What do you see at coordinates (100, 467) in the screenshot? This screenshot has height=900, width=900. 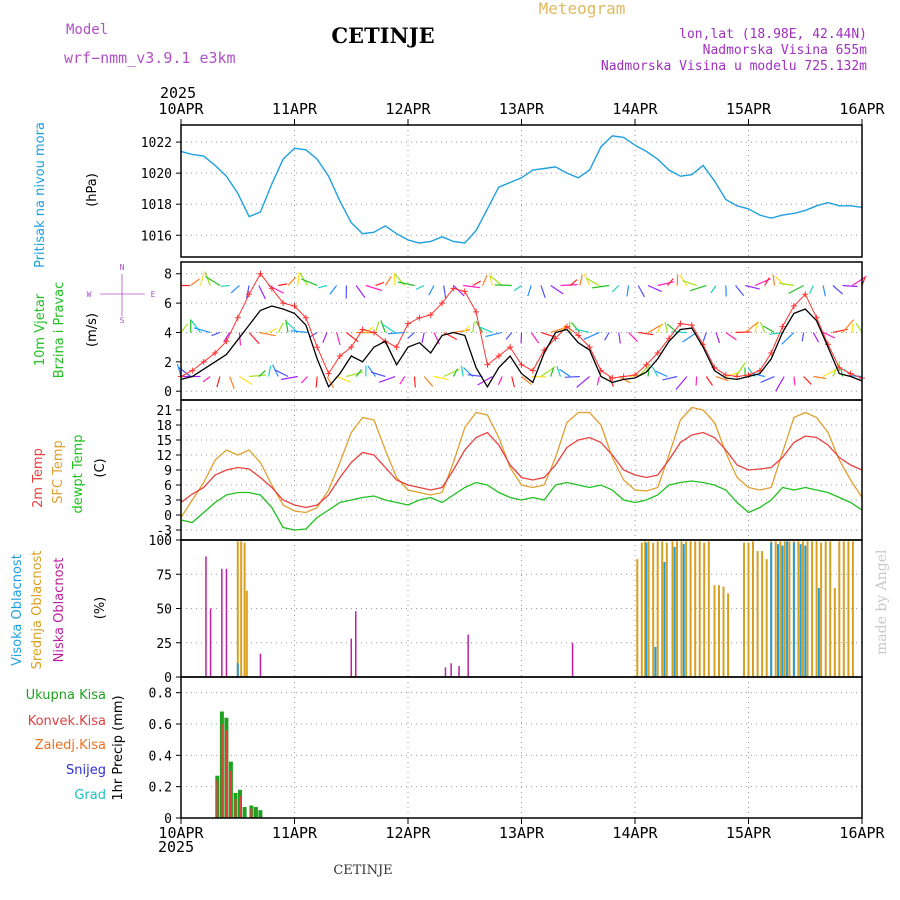 I see `temp-ylabel: (C)` at bounding box center [100, 467].